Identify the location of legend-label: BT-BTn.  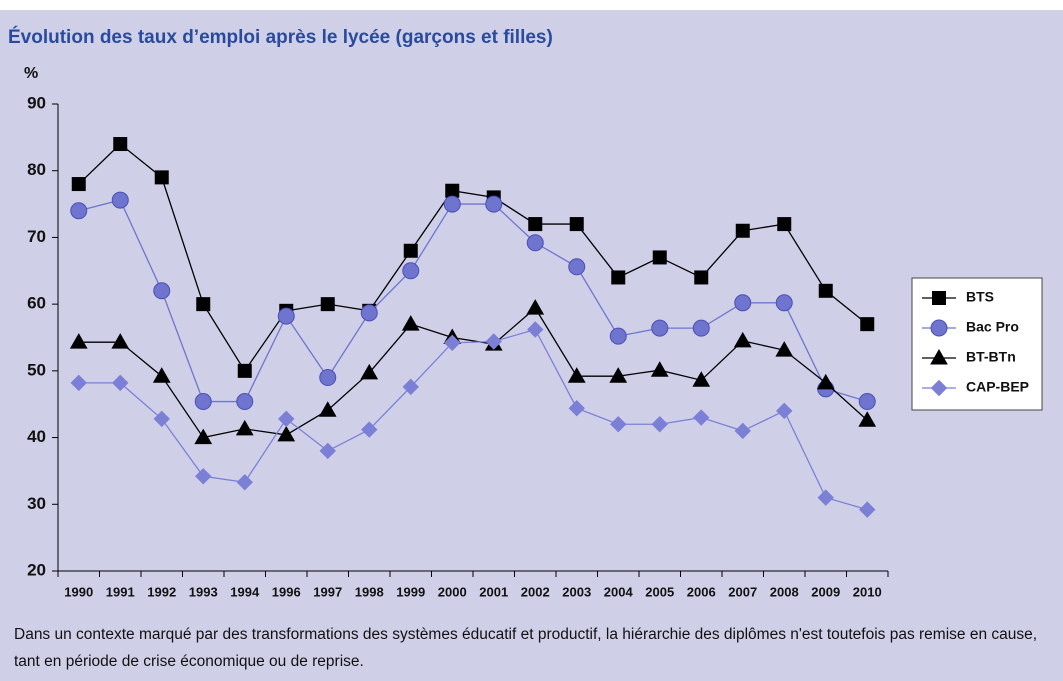
(991, 357).